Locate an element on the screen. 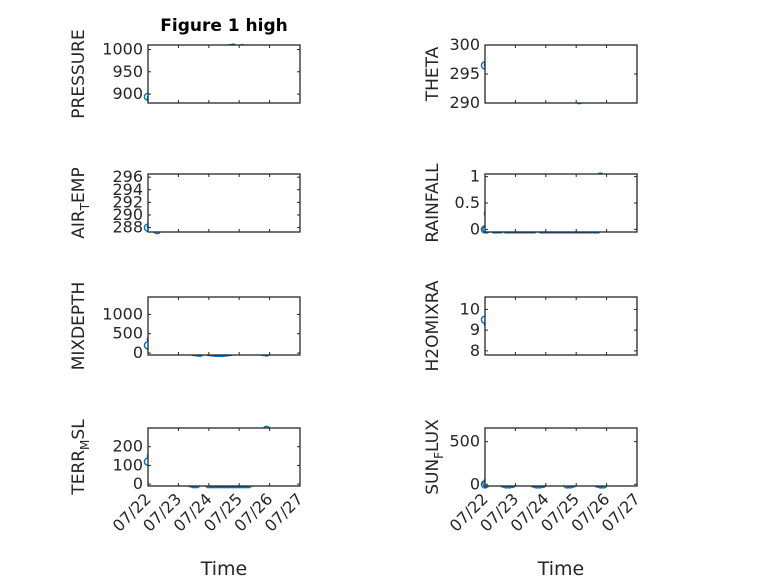 Image resolution: width=778 pixels, height=583 pixels. y-tick-label: 288 is located at coordinates (127, 227).